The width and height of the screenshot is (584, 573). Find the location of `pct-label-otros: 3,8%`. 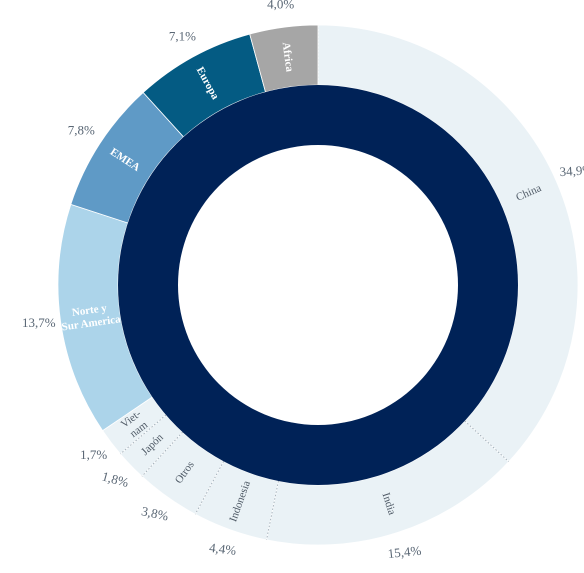

pct-label-otros: 3,8% is located at coordinates (155, 513).